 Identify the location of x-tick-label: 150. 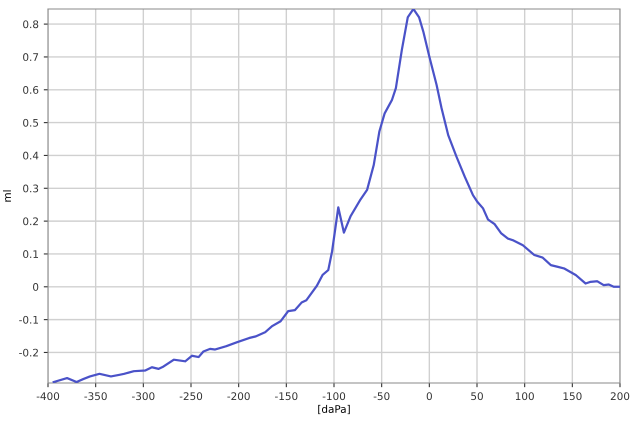
(573, 396).